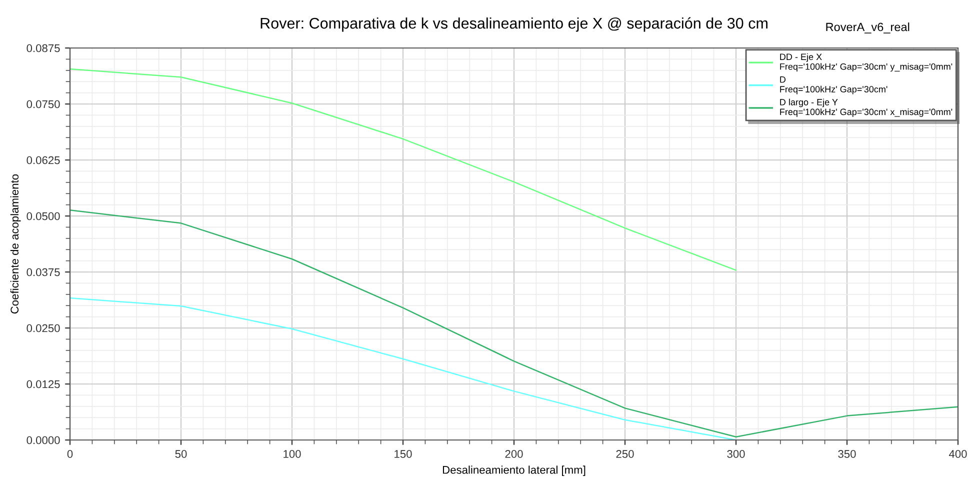 Image resolution: width=968 pixels, height=480 pixels. Describe the element at coordinates (15, 244) in the screenshot. I see `y-axis-title: Coeficiente de acoplamiento` at that location.